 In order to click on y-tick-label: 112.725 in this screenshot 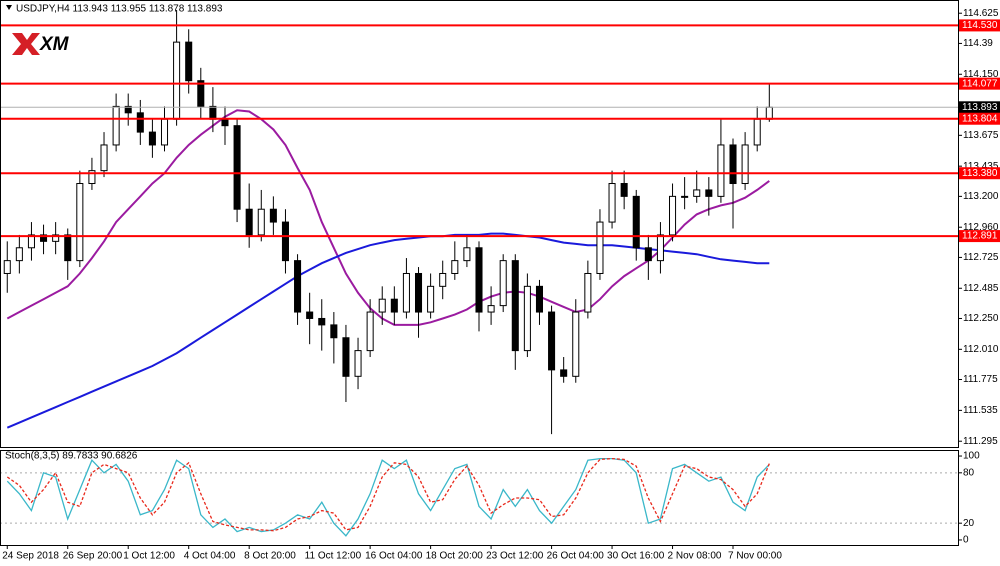, I will do `click(981, 257)`.